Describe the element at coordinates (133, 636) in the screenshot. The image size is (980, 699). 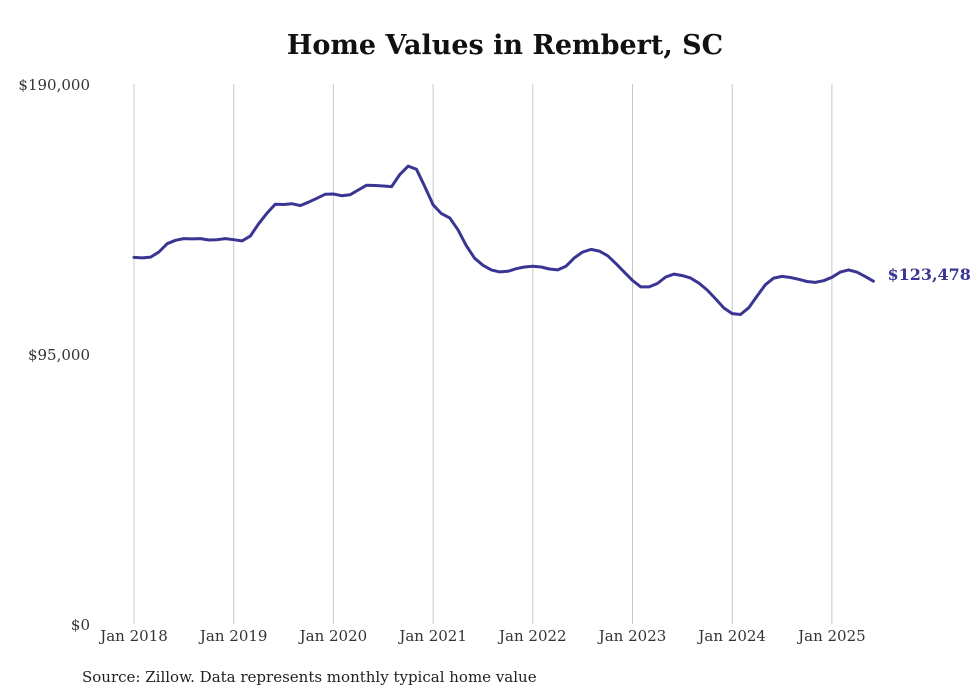
I see `x-tick-label: Jan 2018` at that location.